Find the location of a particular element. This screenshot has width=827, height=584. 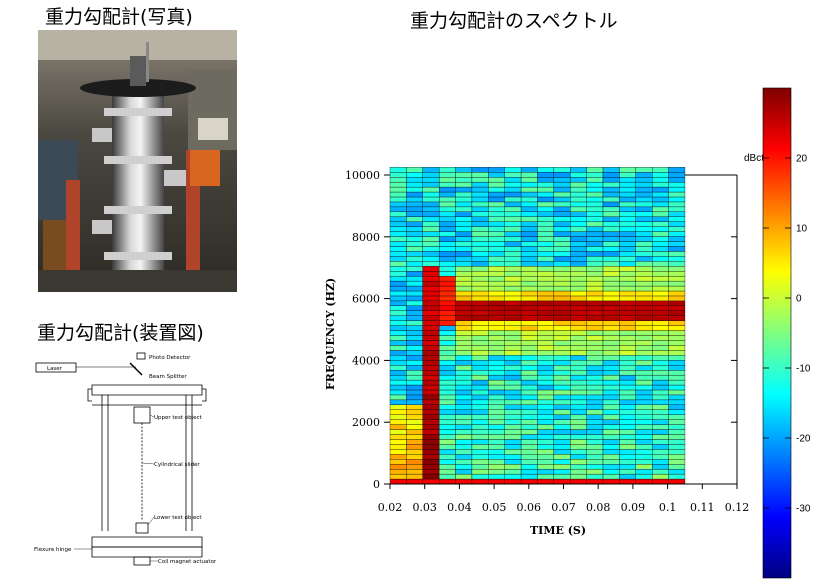

colorbar-tick-label: 10 is located at coordinates (802, 229).